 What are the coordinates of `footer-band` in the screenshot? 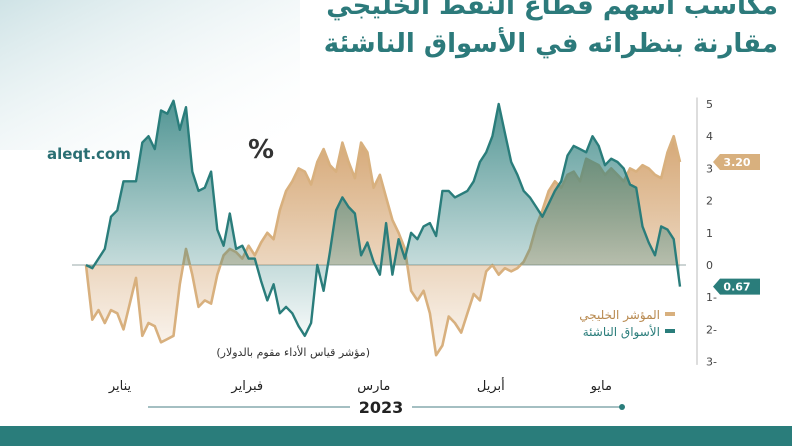 It's located at (396, 436).